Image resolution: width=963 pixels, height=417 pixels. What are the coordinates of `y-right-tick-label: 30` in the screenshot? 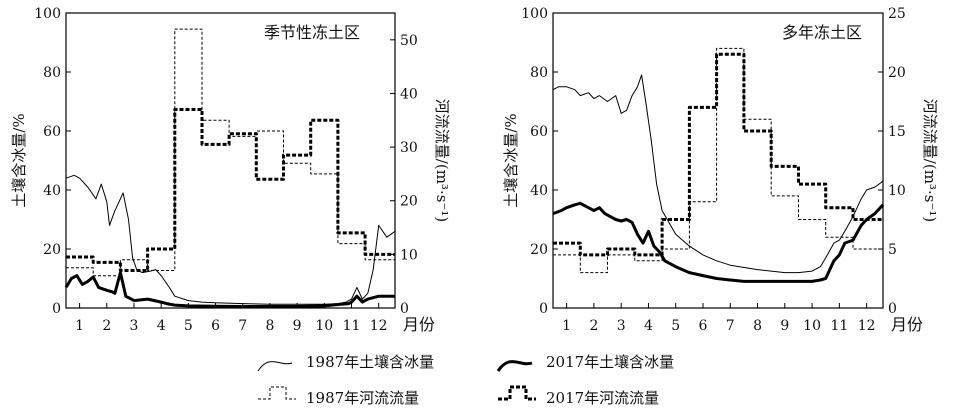 It's located at (409, 148).